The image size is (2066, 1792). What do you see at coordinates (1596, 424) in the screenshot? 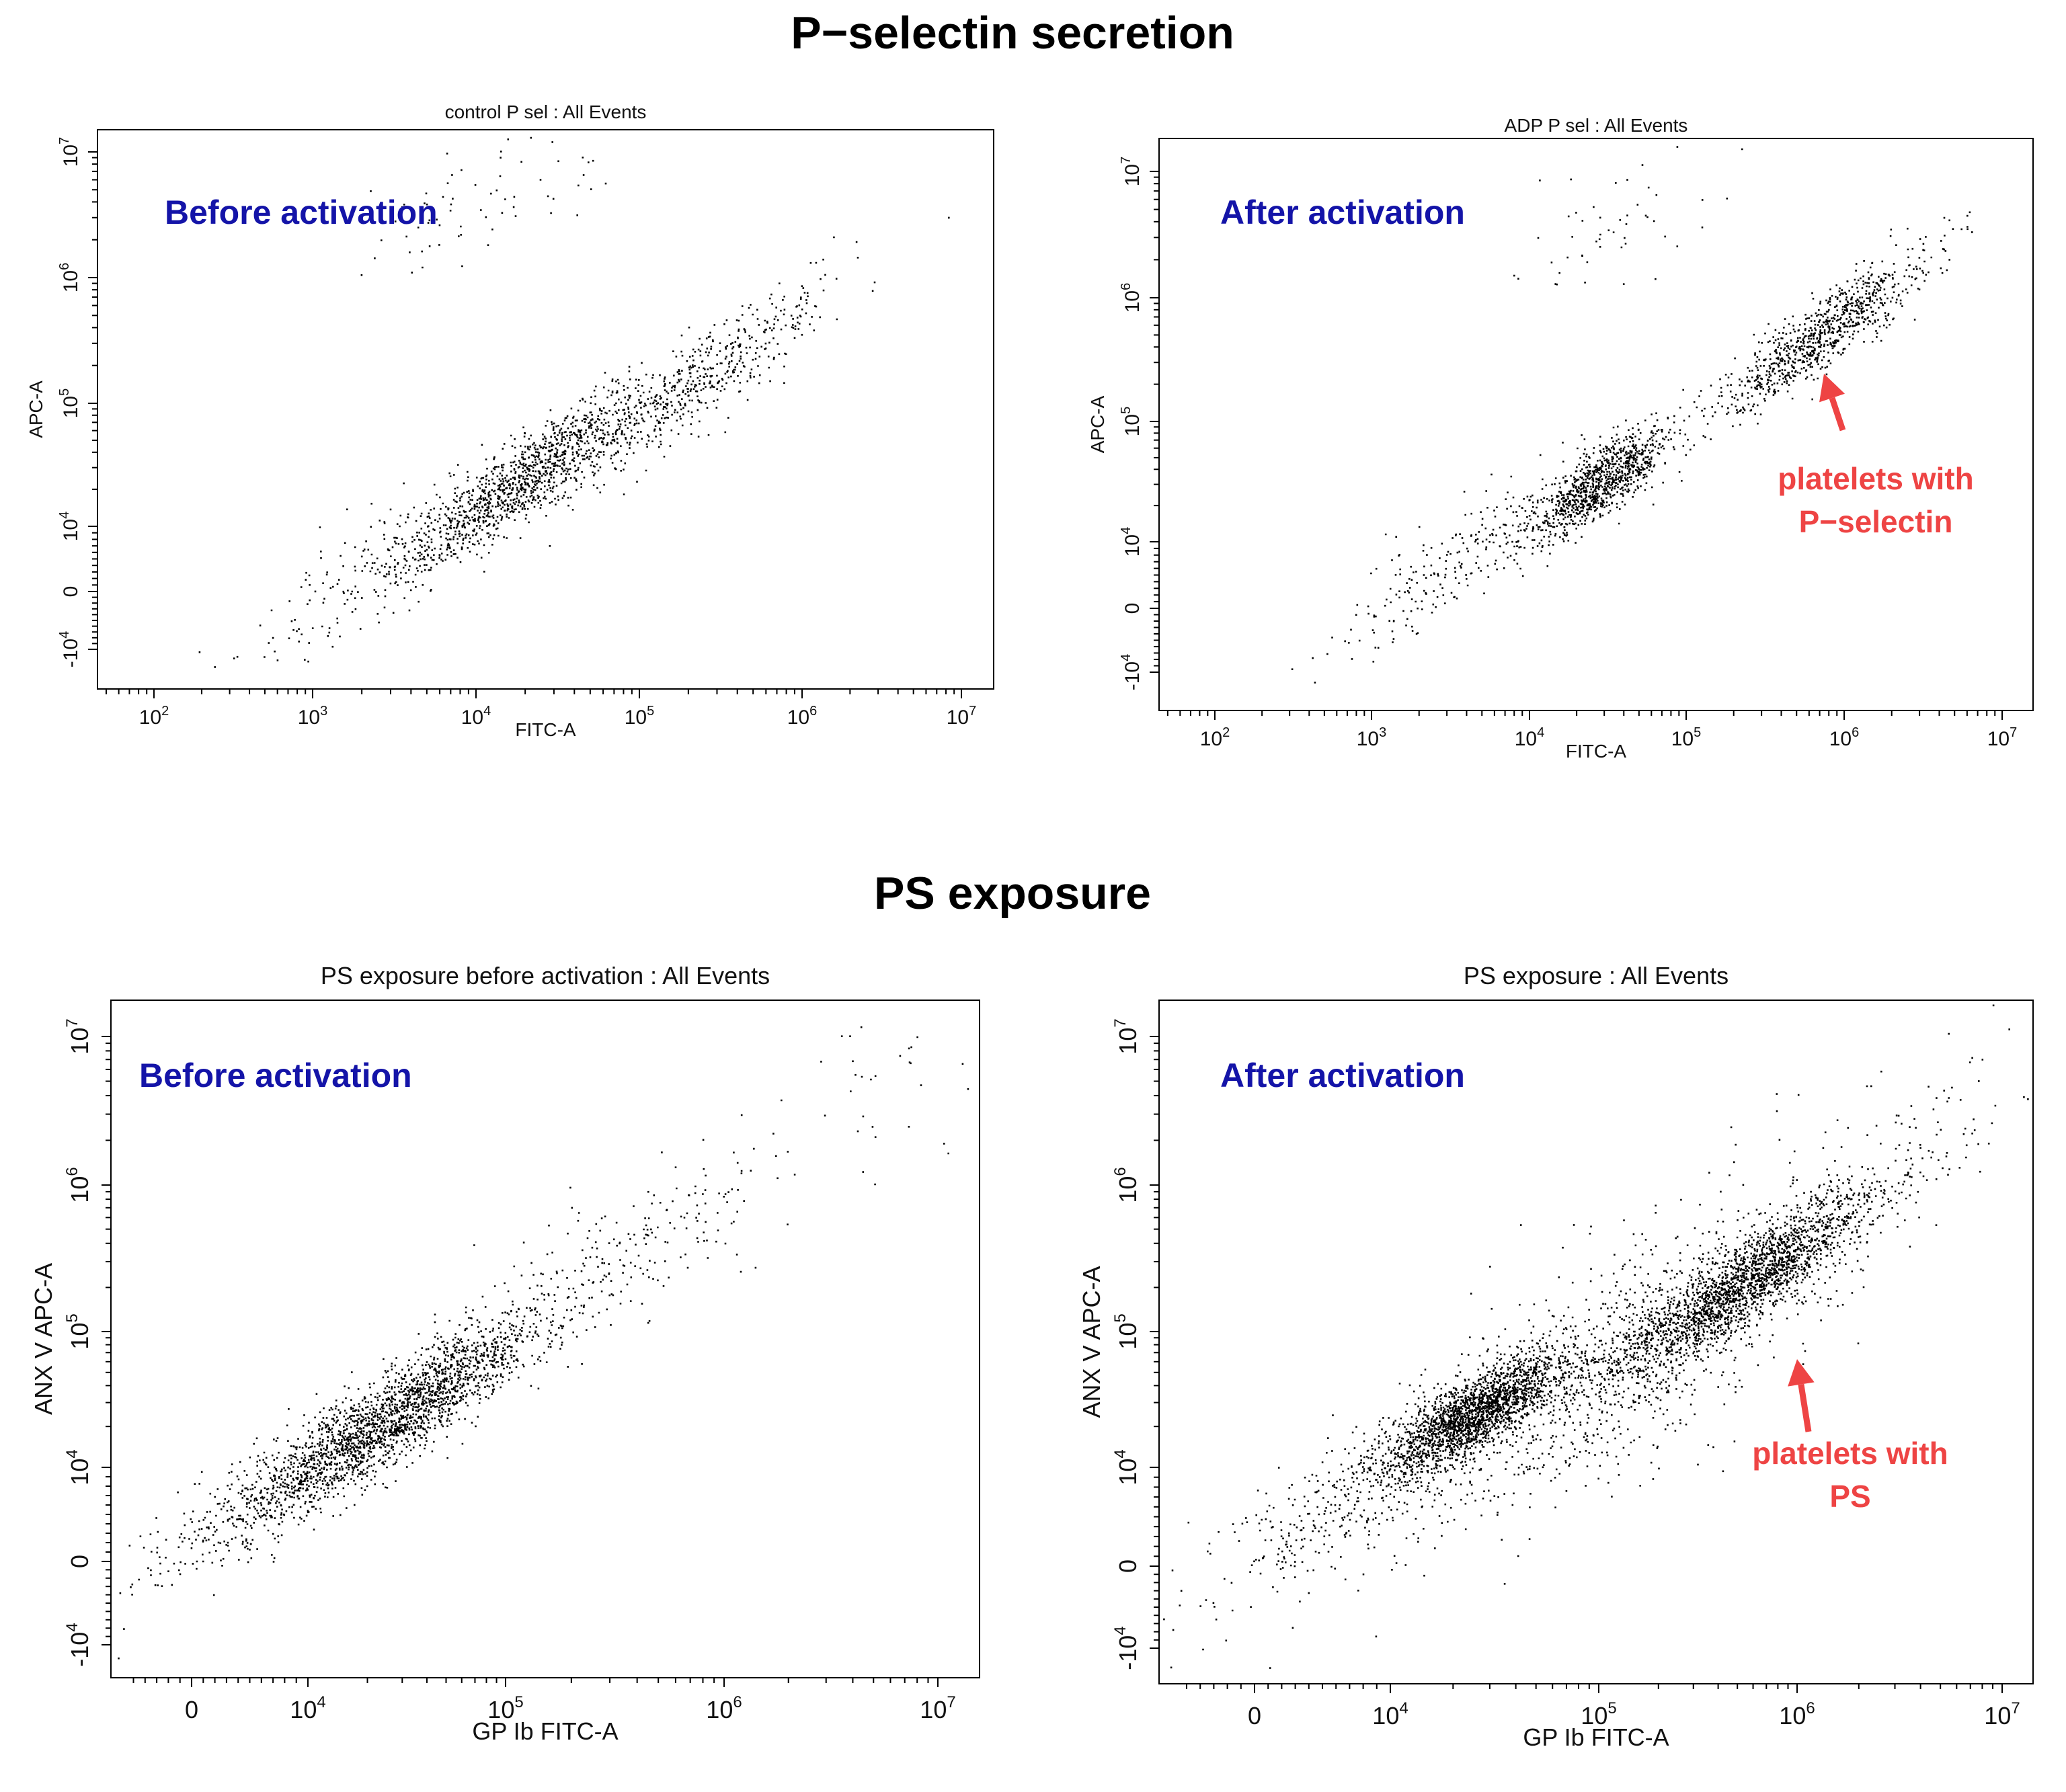
I see `plot-frame` at bounding box center [1596, 424].